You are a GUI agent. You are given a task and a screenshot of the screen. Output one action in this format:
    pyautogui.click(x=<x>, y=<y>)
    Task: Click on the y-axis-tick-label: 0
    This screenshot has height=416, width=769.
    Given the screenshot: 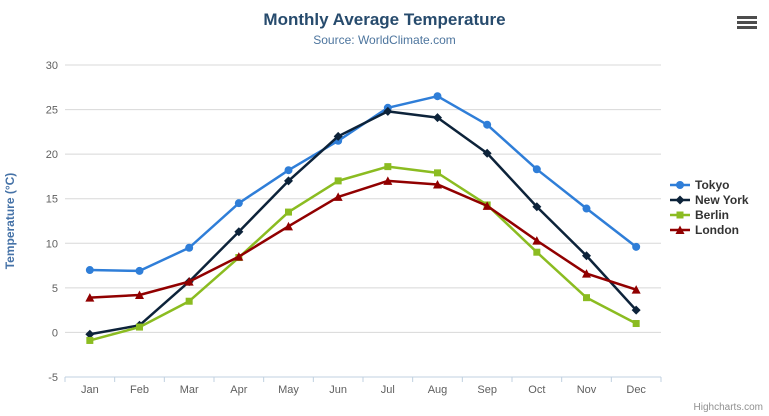 What is the action you would take?
    pyautogui.click(x=55, y=333)
    